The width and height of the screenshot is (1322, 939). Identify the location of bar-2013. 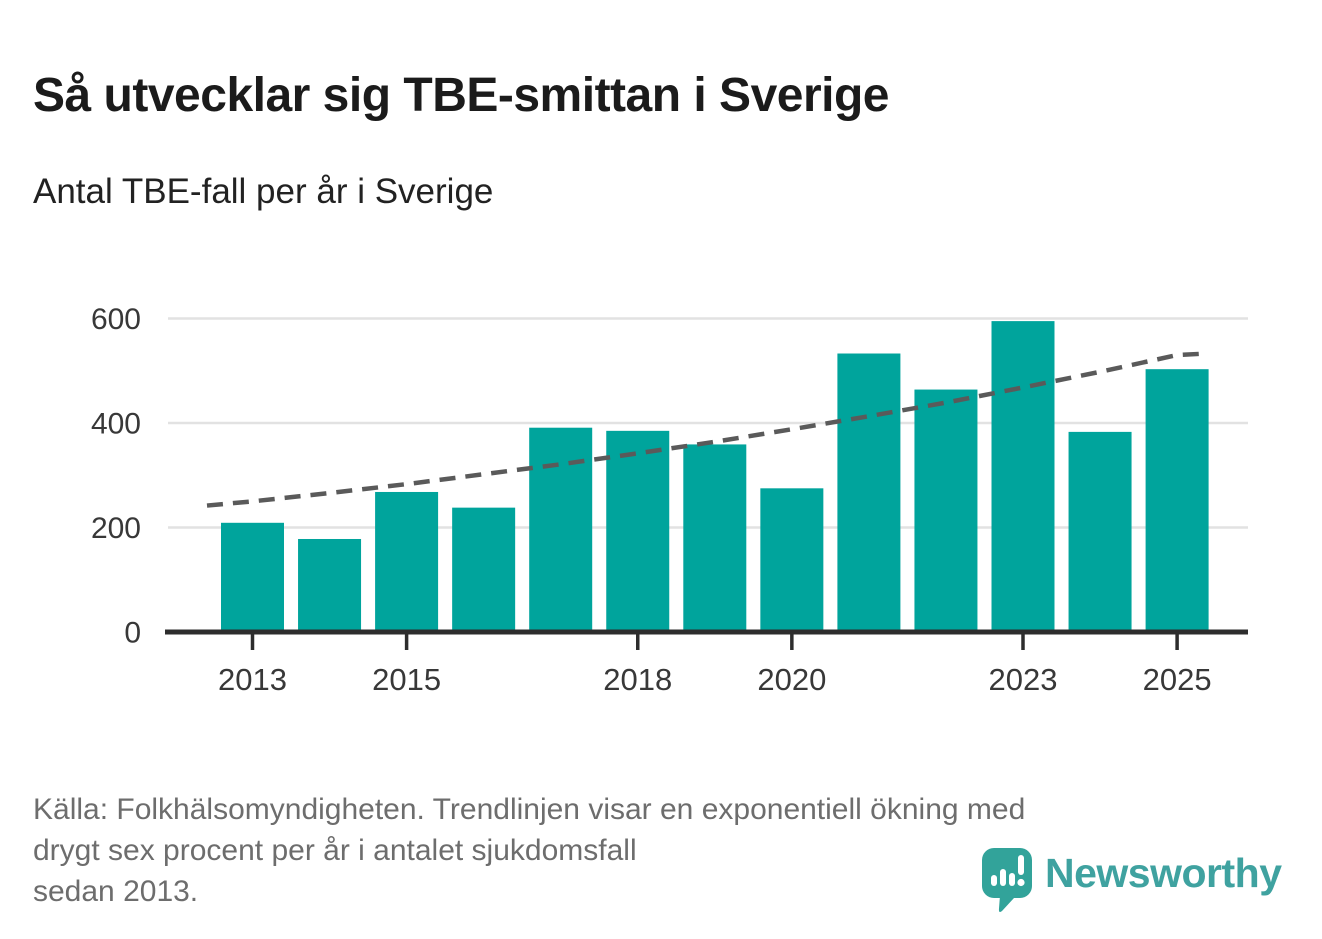
(252, 577).